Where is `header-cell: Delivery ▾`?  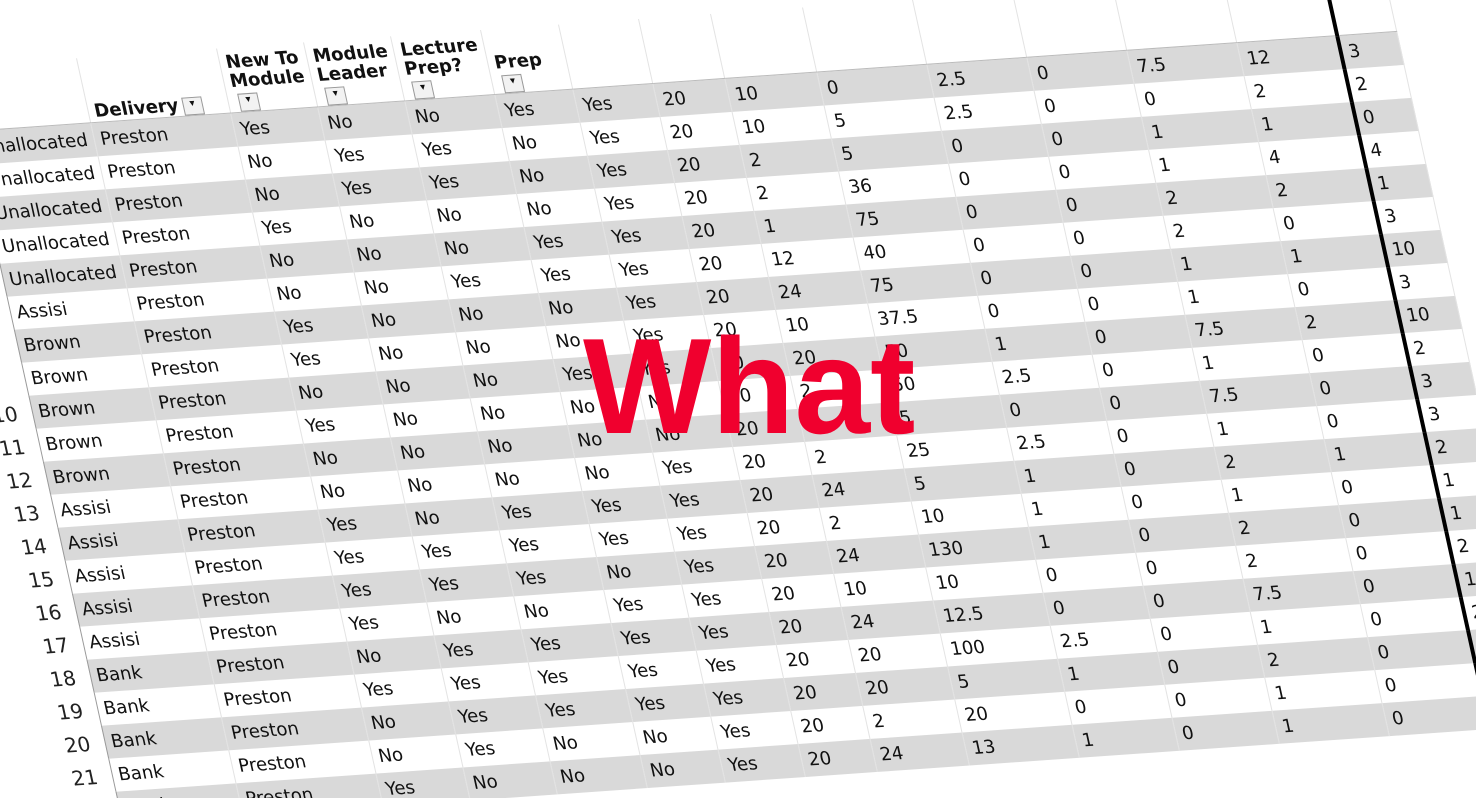
header-cell: Delivery ▾ is located at coordinates (153, 85).